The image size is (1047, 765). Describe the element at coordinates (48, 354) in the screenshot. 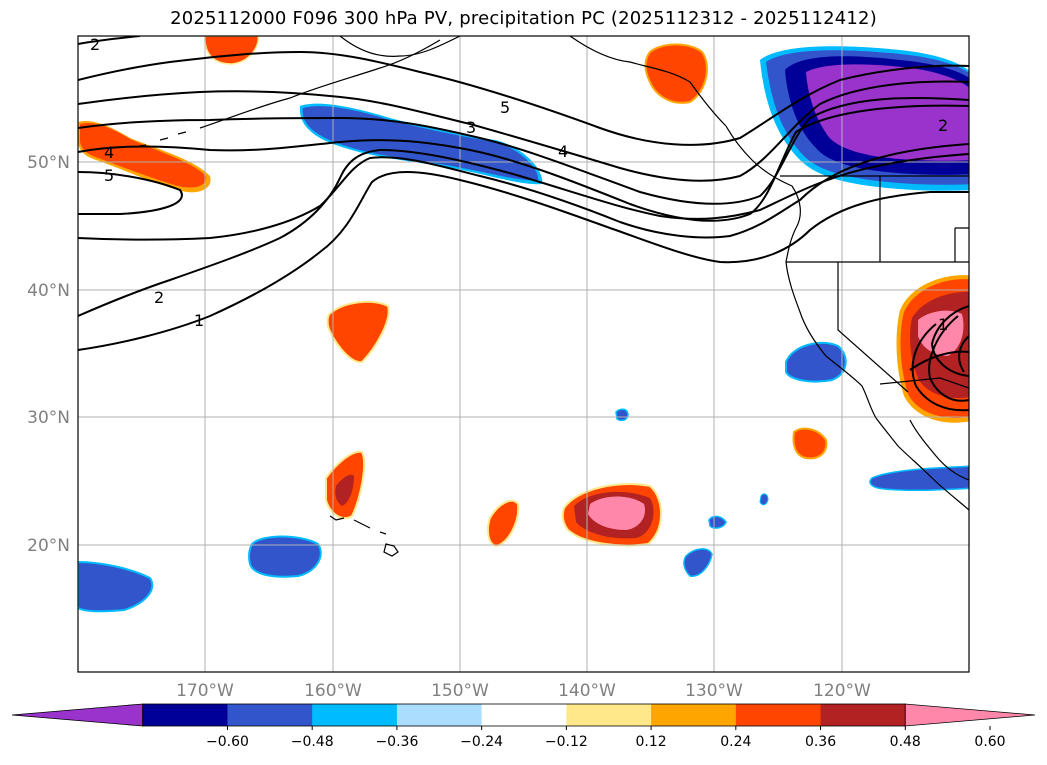

I see `latitude-labels: 50°N 40°N 30°N 20°N` at that location.